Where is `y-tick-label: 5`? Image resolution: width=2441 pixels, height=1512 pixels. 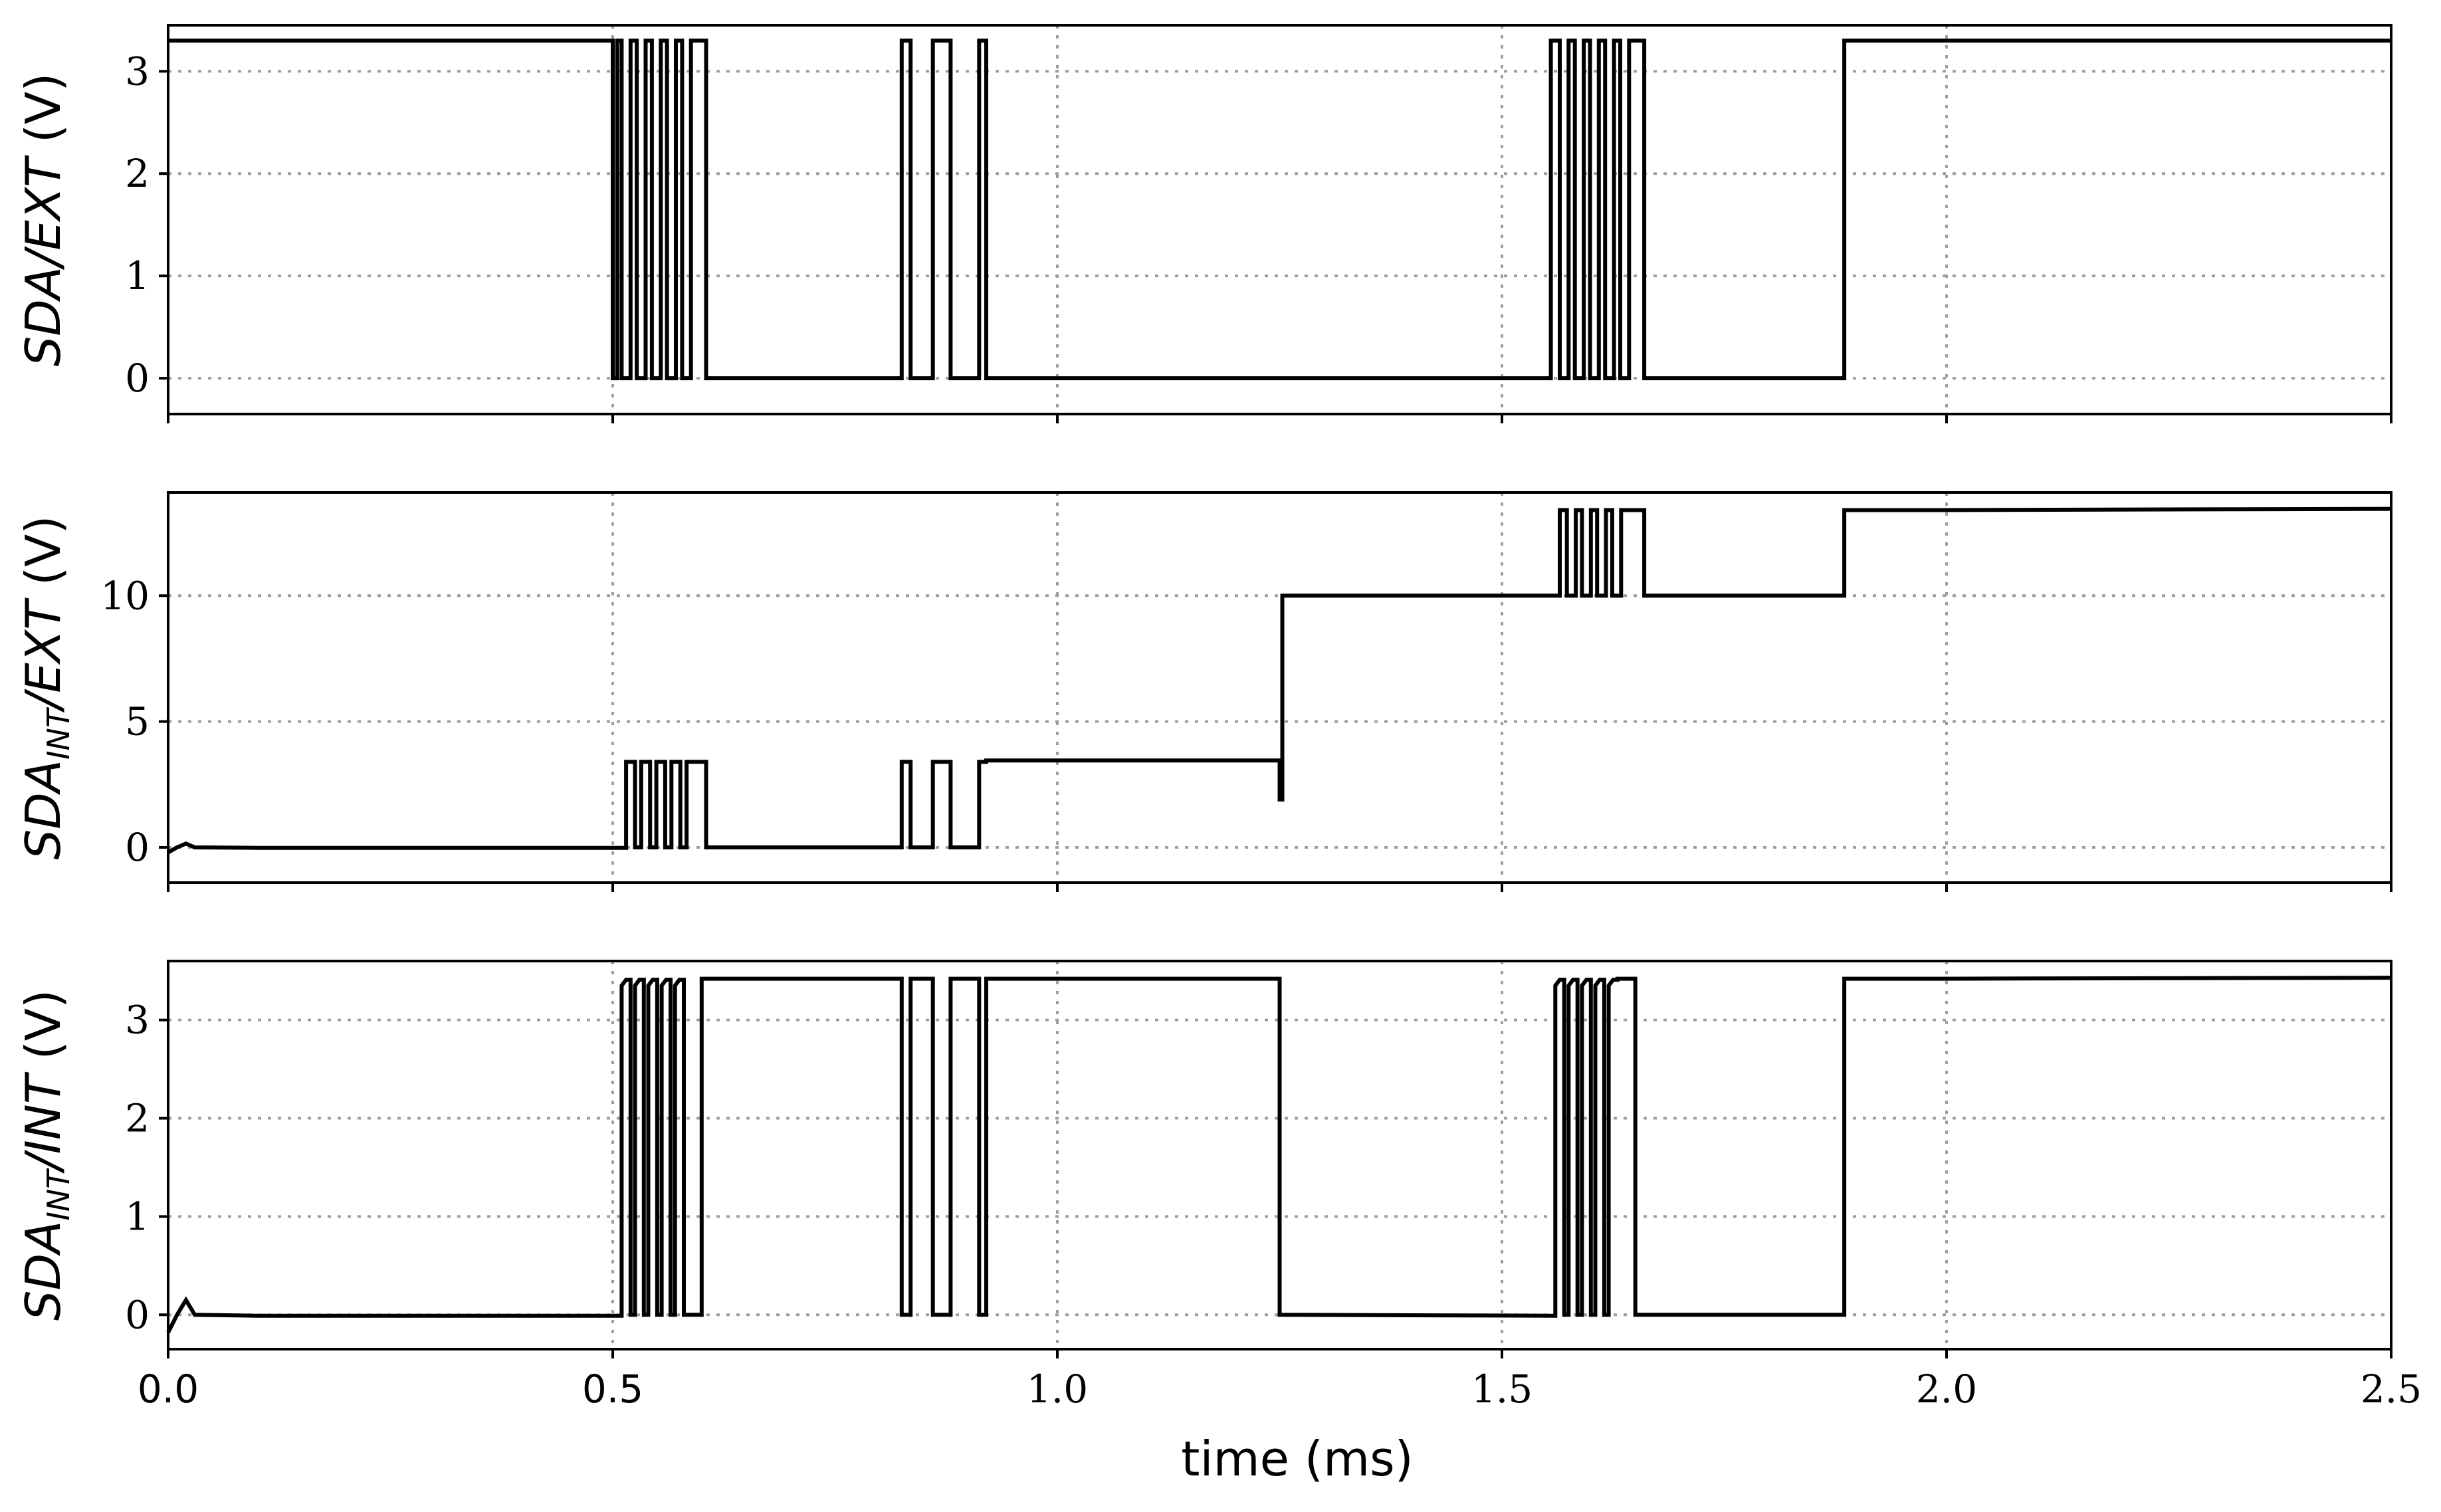 y-tick-label: 5 is located at coordinates (138, 721).